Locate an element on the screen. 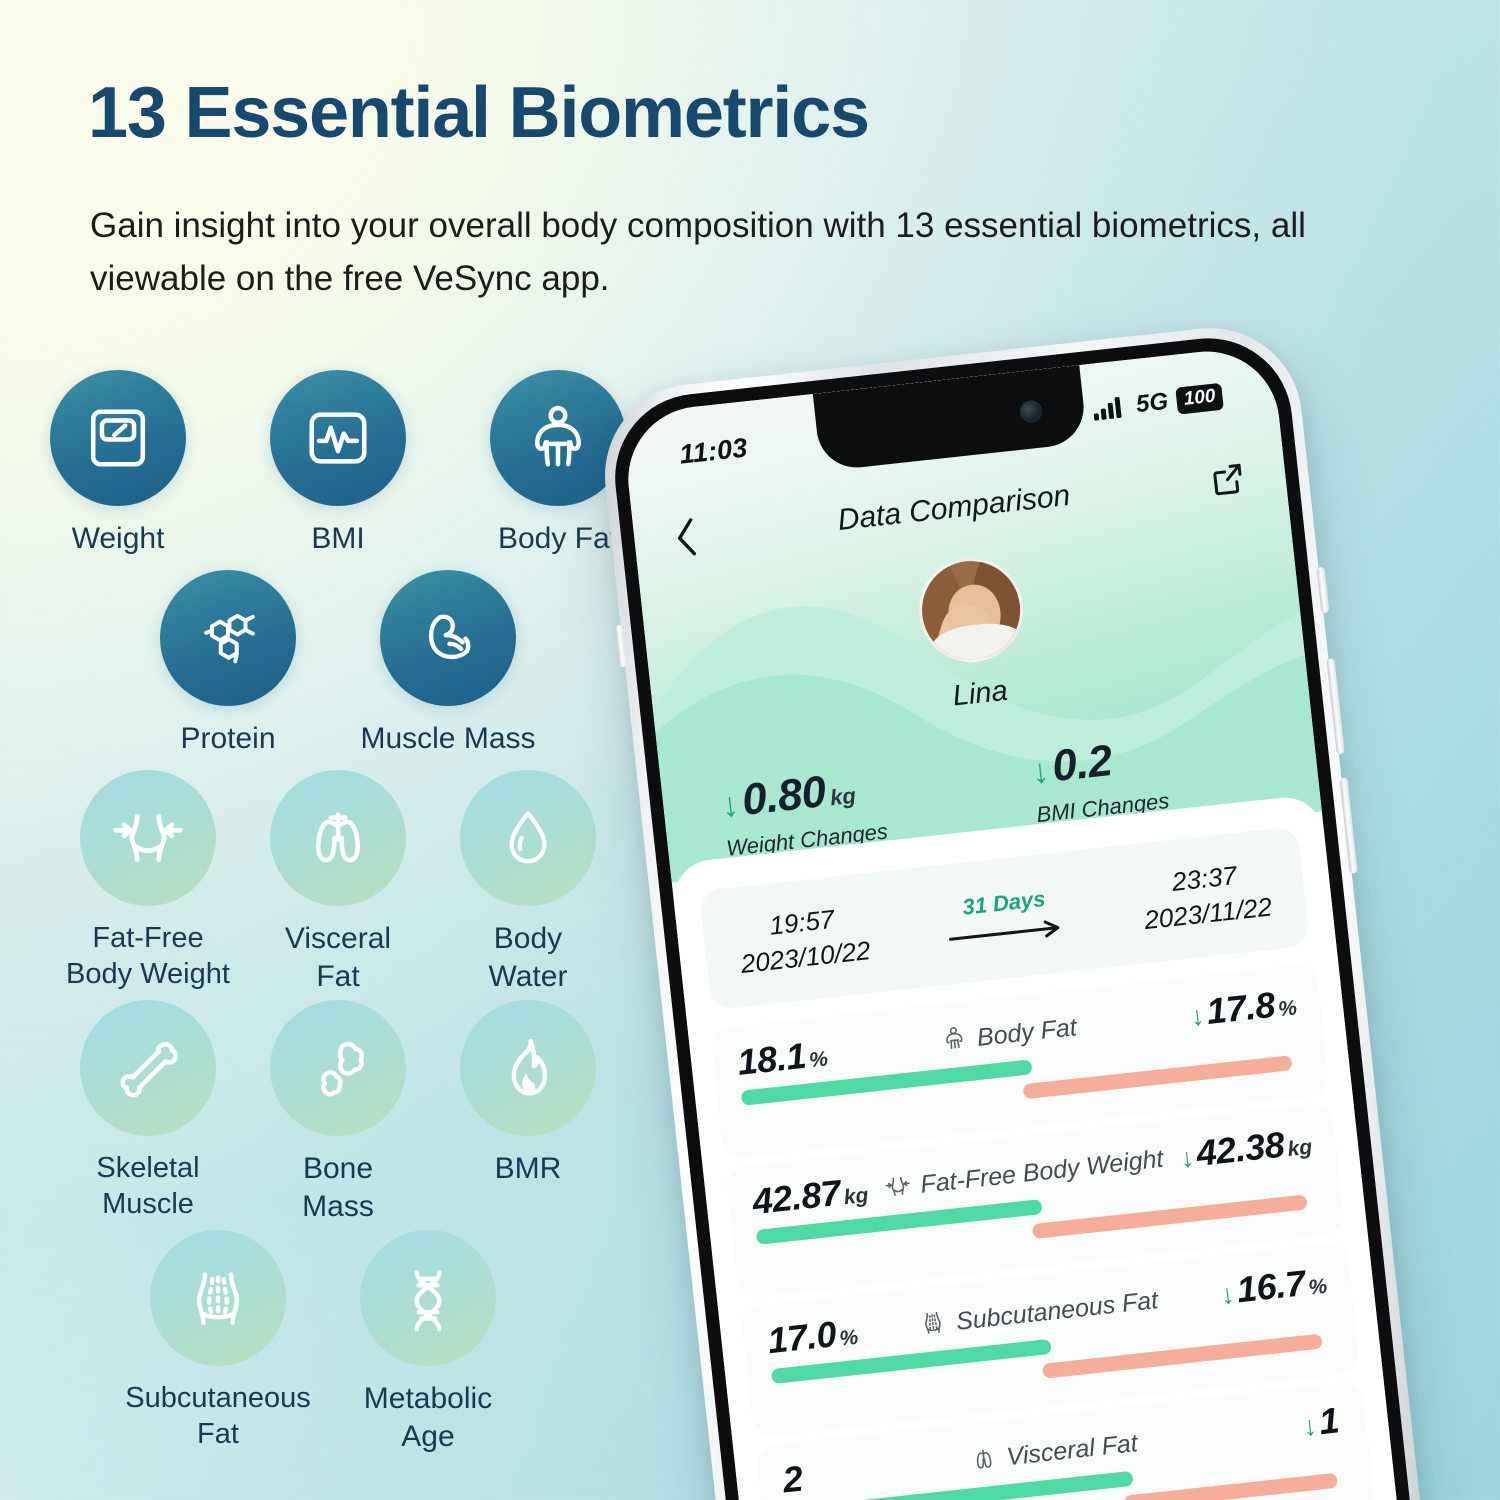  metric-card: 42.87 kg Fat-Free Body Weight ↓ 42.38 kg is located at coordinates (1035, 1201).